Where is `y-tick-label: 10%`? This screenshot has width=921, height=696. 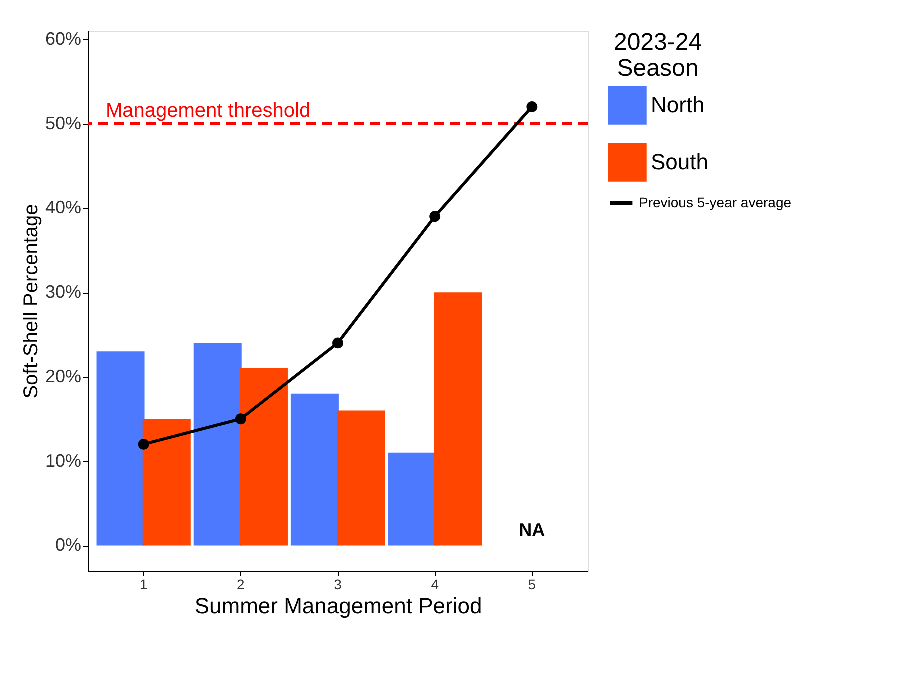 y-tick-label: 10% is located at coordinates (63, 460).